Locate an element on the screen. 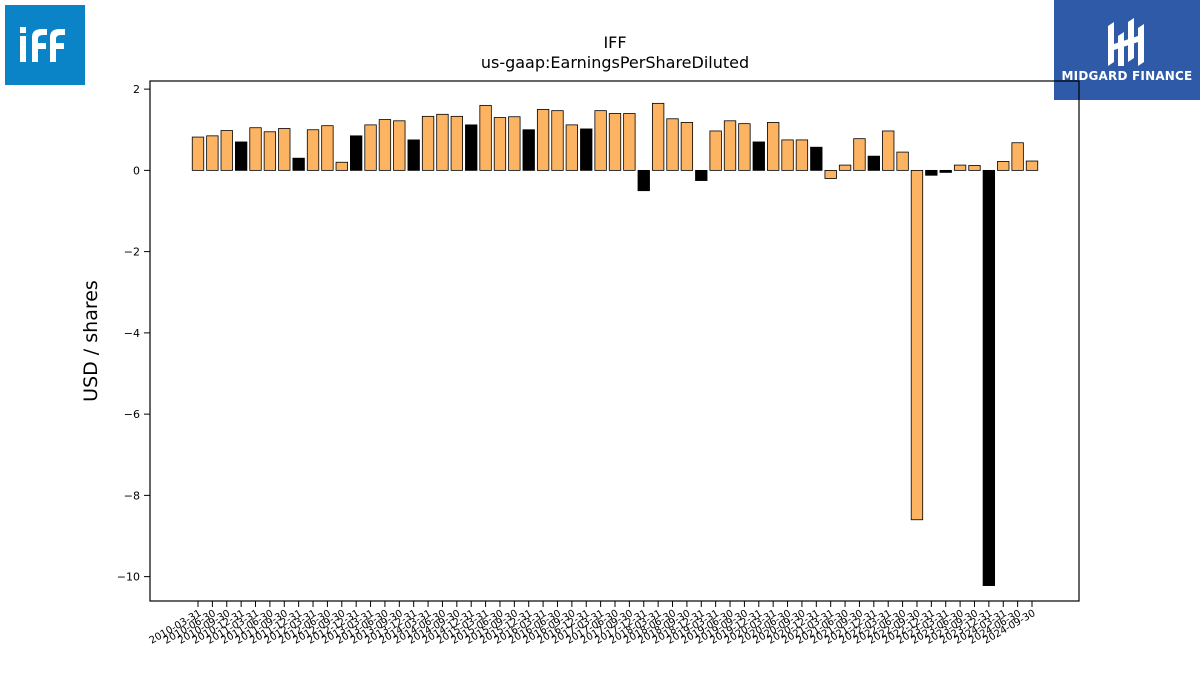 The image size is (1200, 675). midgard-logo-text: MIDGARD FINANCE is located at coordinates (1127, 76).